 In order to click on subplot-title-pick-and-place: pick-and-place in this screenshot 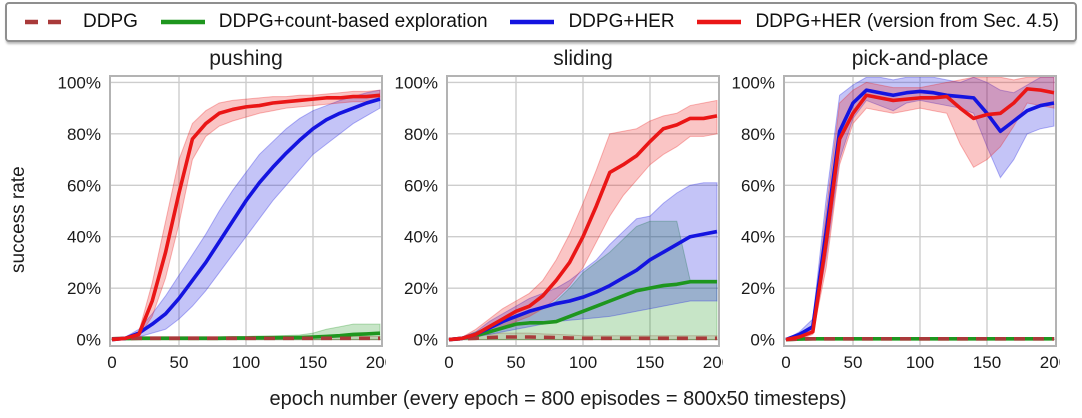, I will do `click(920, 58)`.